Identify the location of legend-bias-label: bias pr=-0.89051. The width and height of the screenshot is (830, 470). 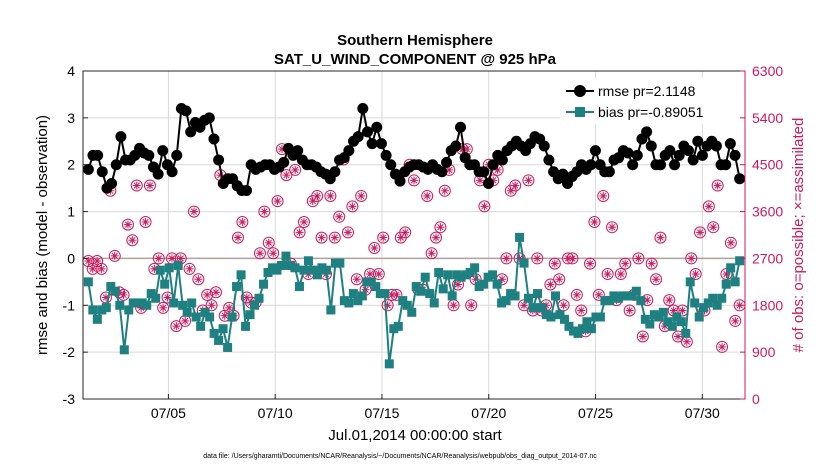
(651, 112).